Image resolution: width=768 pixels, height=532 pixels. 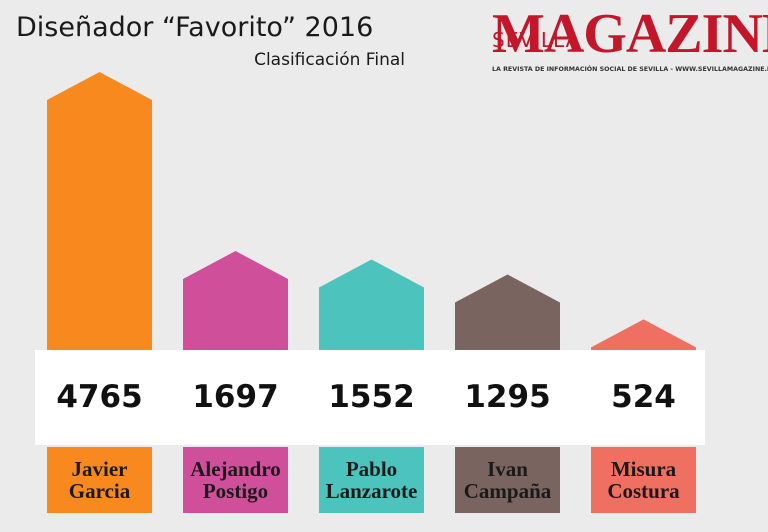 I want to click on value-label: 524, so click(x=643, y=397).